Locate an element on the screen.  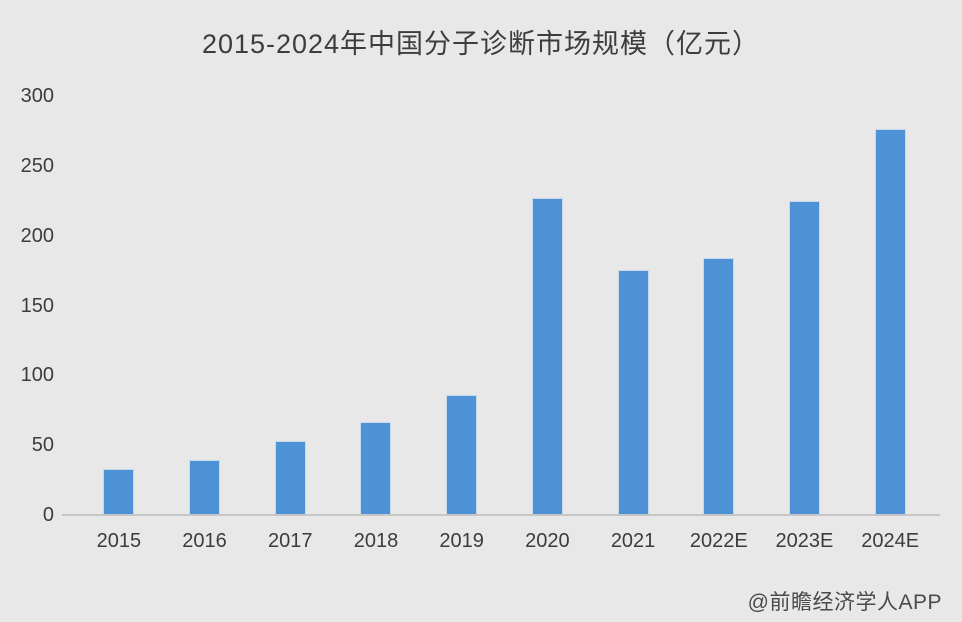
x-tick-label: 2019 is located at coordinates (461, 541).